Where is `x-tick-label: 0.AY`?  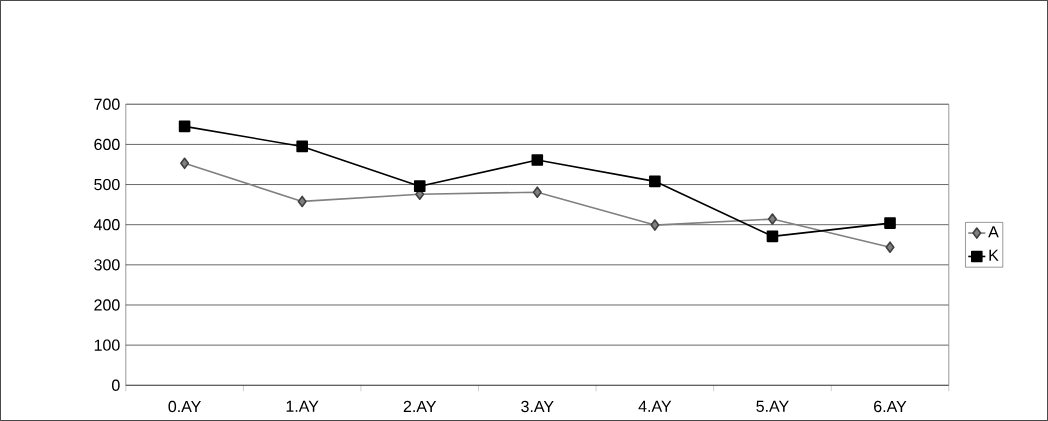
x-tick-label: 0.AY is located at coordinates (184, 406).